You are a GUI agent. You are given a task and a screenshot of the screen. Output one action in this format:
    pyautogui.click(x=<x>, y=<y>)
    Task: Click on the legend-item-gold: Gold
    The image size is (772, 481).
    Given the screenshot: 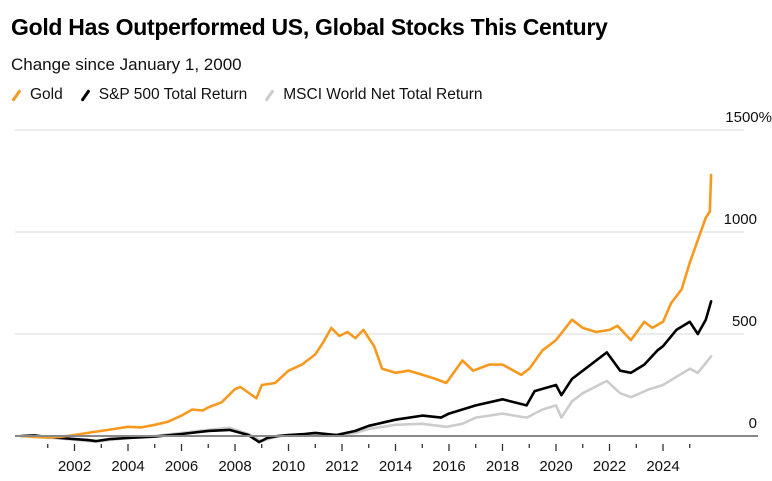 What is the action you would take?
    pyautogui.click(x=37, y=95)
    